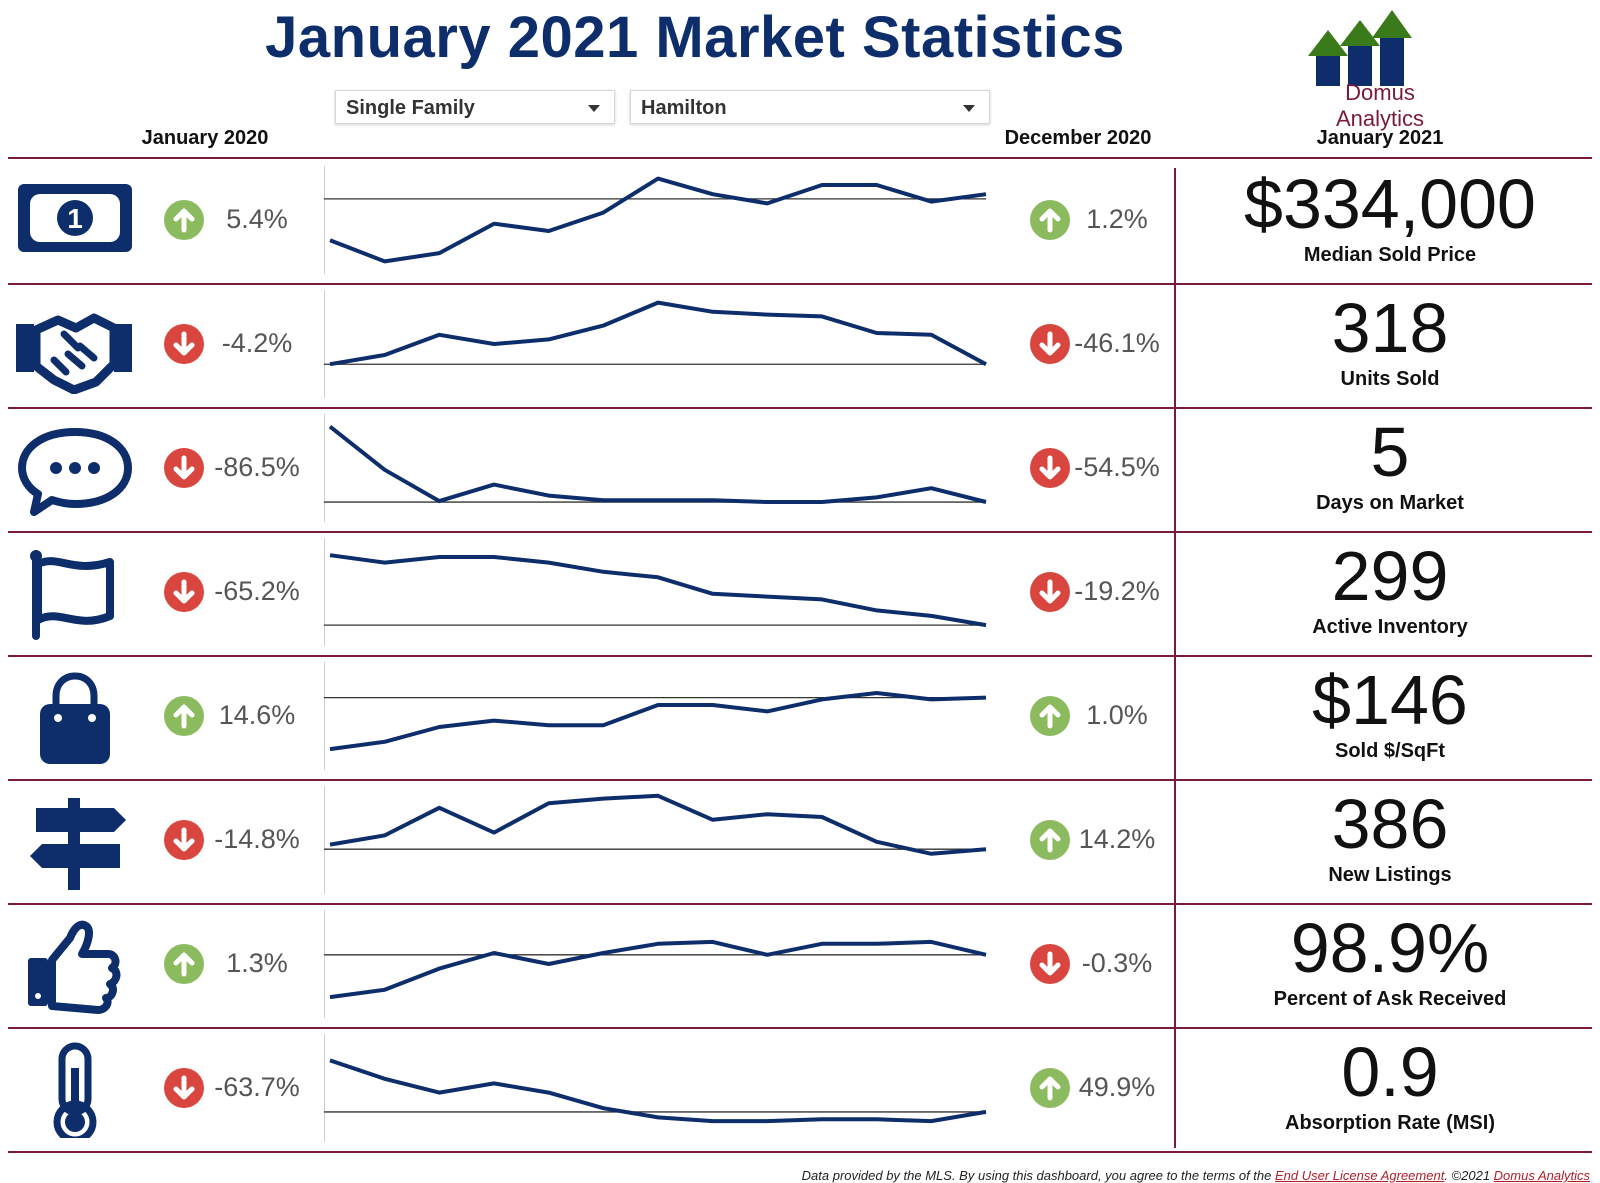 The width and height of the screenshot is (1600, 1183). What do you see at coordinates (1390, 1072) in the screenshot?
I see `metric-value: 0.9` at bounding box center [1390, 1072].